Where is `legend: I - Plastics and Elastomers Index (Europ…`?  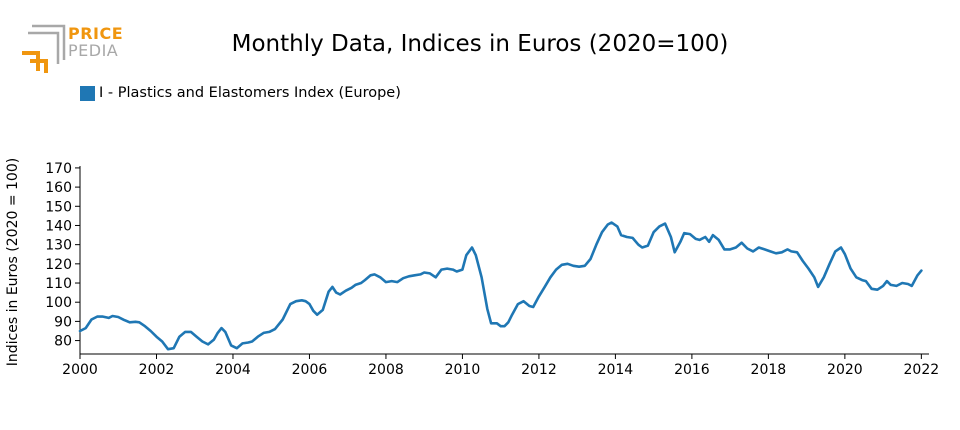
legend: I - Plastics and Elastomers Index (Europ… is located at coordinates (240, 93).